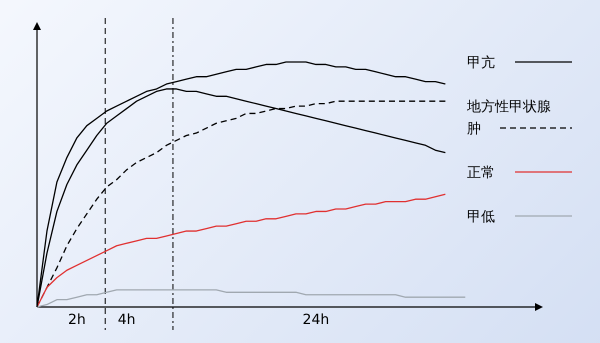 Image resolution: width=600 pixels, height=343 pixels. Describe the element at coordinates (481, 217) in the screenshot. I see `legend-label: 甲低` at that location.